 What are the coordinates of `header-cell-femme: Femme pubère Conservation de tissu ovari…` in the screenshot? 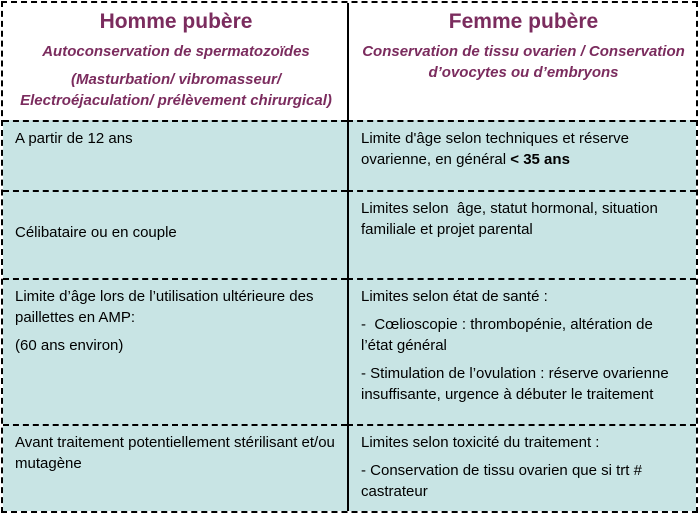 It's located at (521, 61).